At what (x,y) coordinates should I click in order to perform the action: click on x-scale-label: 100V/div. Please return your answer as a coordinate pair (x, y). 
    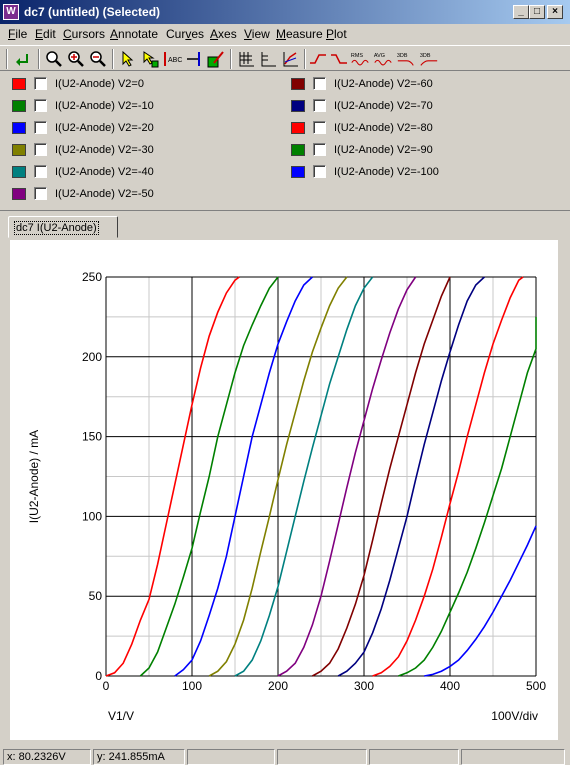
    Looking at the image, I should click on (514, 716).